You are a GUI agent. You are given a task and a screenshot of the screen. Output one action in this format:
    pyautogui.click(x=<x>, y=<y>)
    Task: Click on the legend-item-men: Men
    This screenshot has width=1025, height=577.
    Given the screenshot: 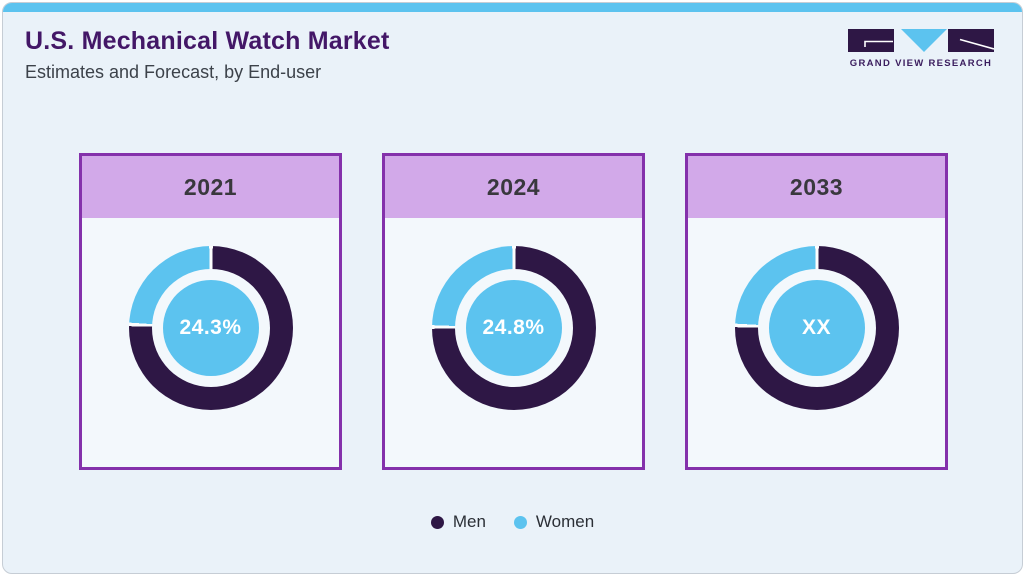 What is the action you would take?
    pyautogui.click(x=458, y=522)
    